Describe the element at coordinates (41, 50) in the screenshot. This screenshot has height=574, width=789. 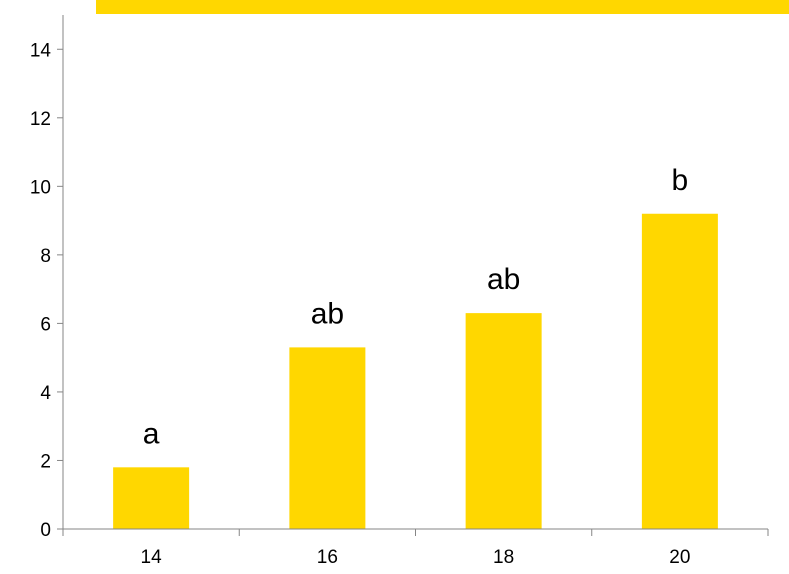
I see `y-tick-label-14: 14` at that location.